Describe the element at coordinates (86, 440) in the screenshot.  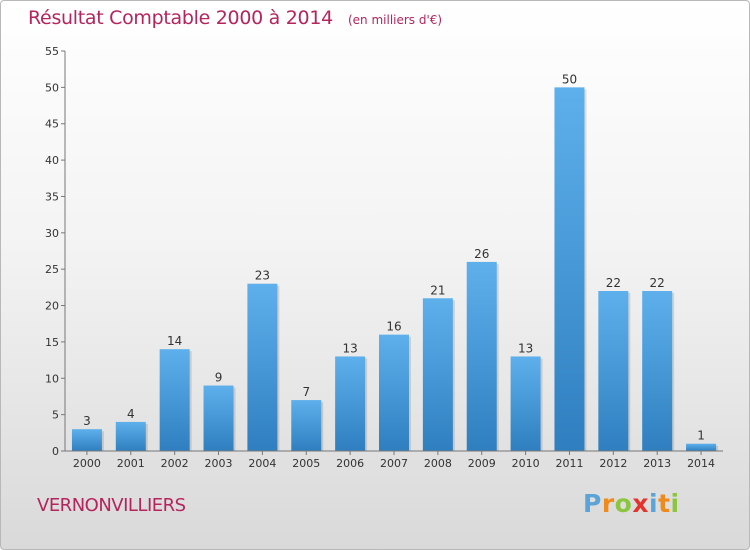
I see `bar-2000` at that location.